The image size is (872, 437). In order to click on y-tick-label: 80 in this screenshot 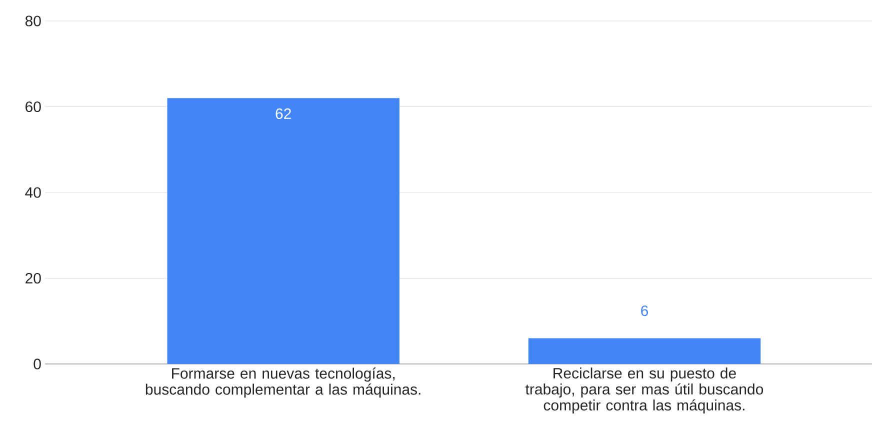, I will do `click(33, 21)`.